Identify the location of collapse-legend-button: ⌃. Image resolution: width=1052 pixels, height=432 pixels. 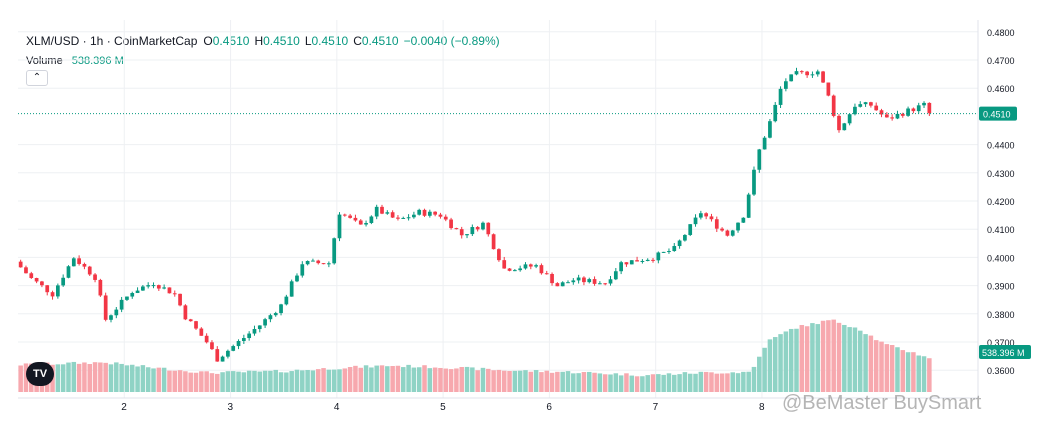
(37, 78).